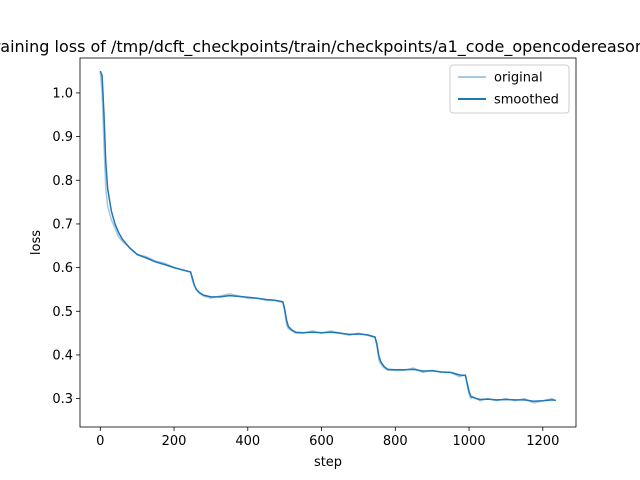 Image resolution: width=640 pixels, height=480 pixels. What do you see at coordinates (62, 399) in the screenshot?
I see `y-tick-label: 0.3` at bounding box center [62, 399].